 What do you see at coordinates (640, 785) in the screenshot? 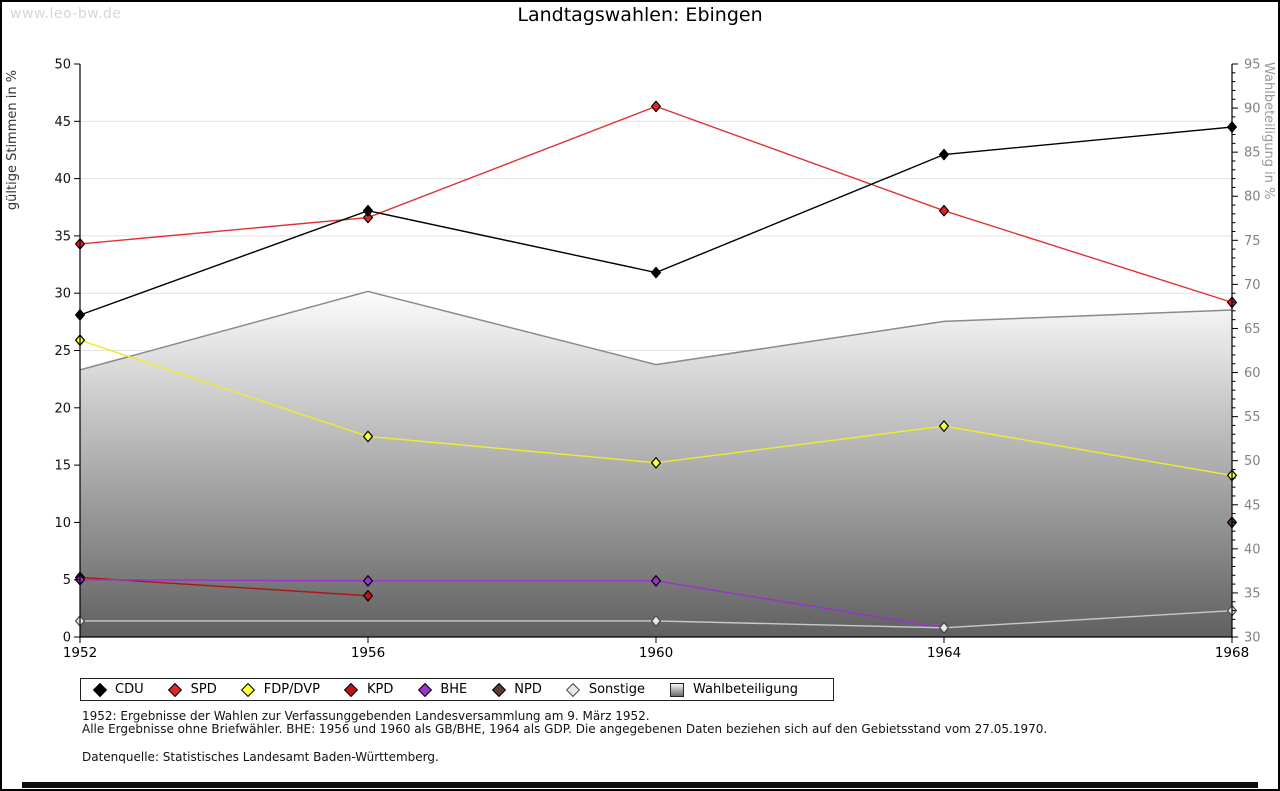
I see `bottom-bar` at bounding box center [640, 785].